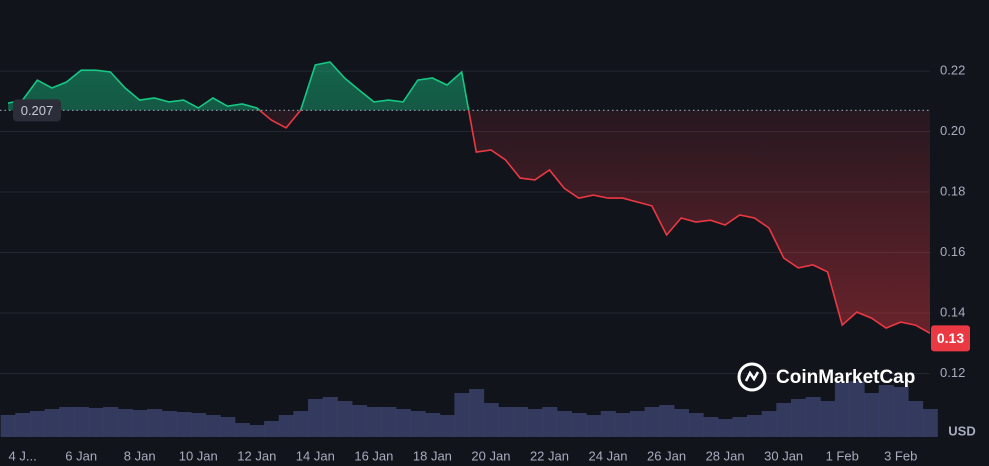 The image size is (989, 466). I want to click on x-tick-label: 3 Feb, so click(900, 455).